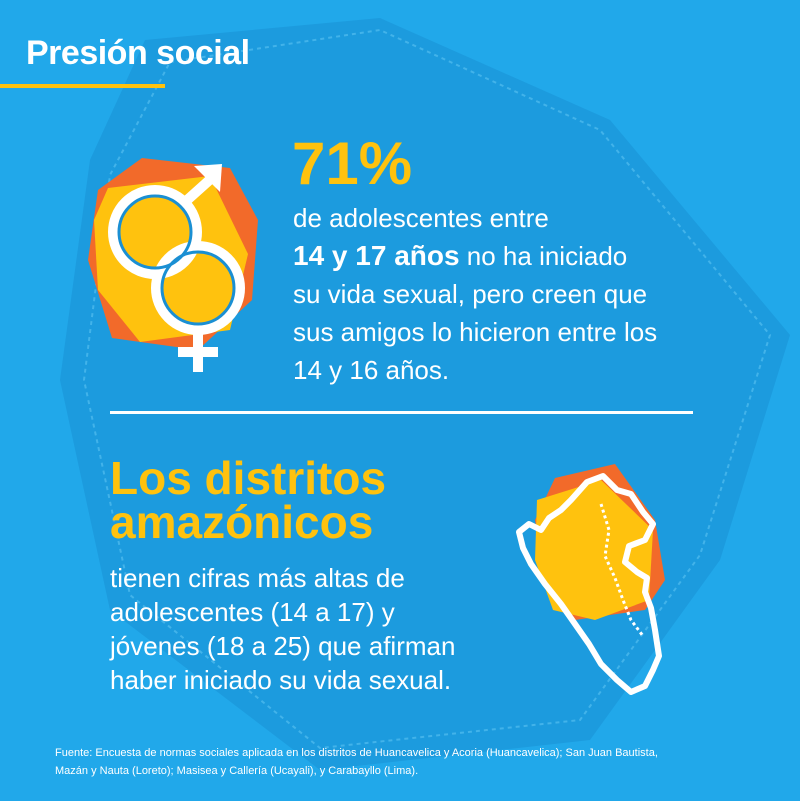 The width and height of the screenshot is (800, 801). What do you see at coordinates (257, 578) in the screenshot?
I see `description-line: tienen cifras más altas de` at bounding box center [257, 578].